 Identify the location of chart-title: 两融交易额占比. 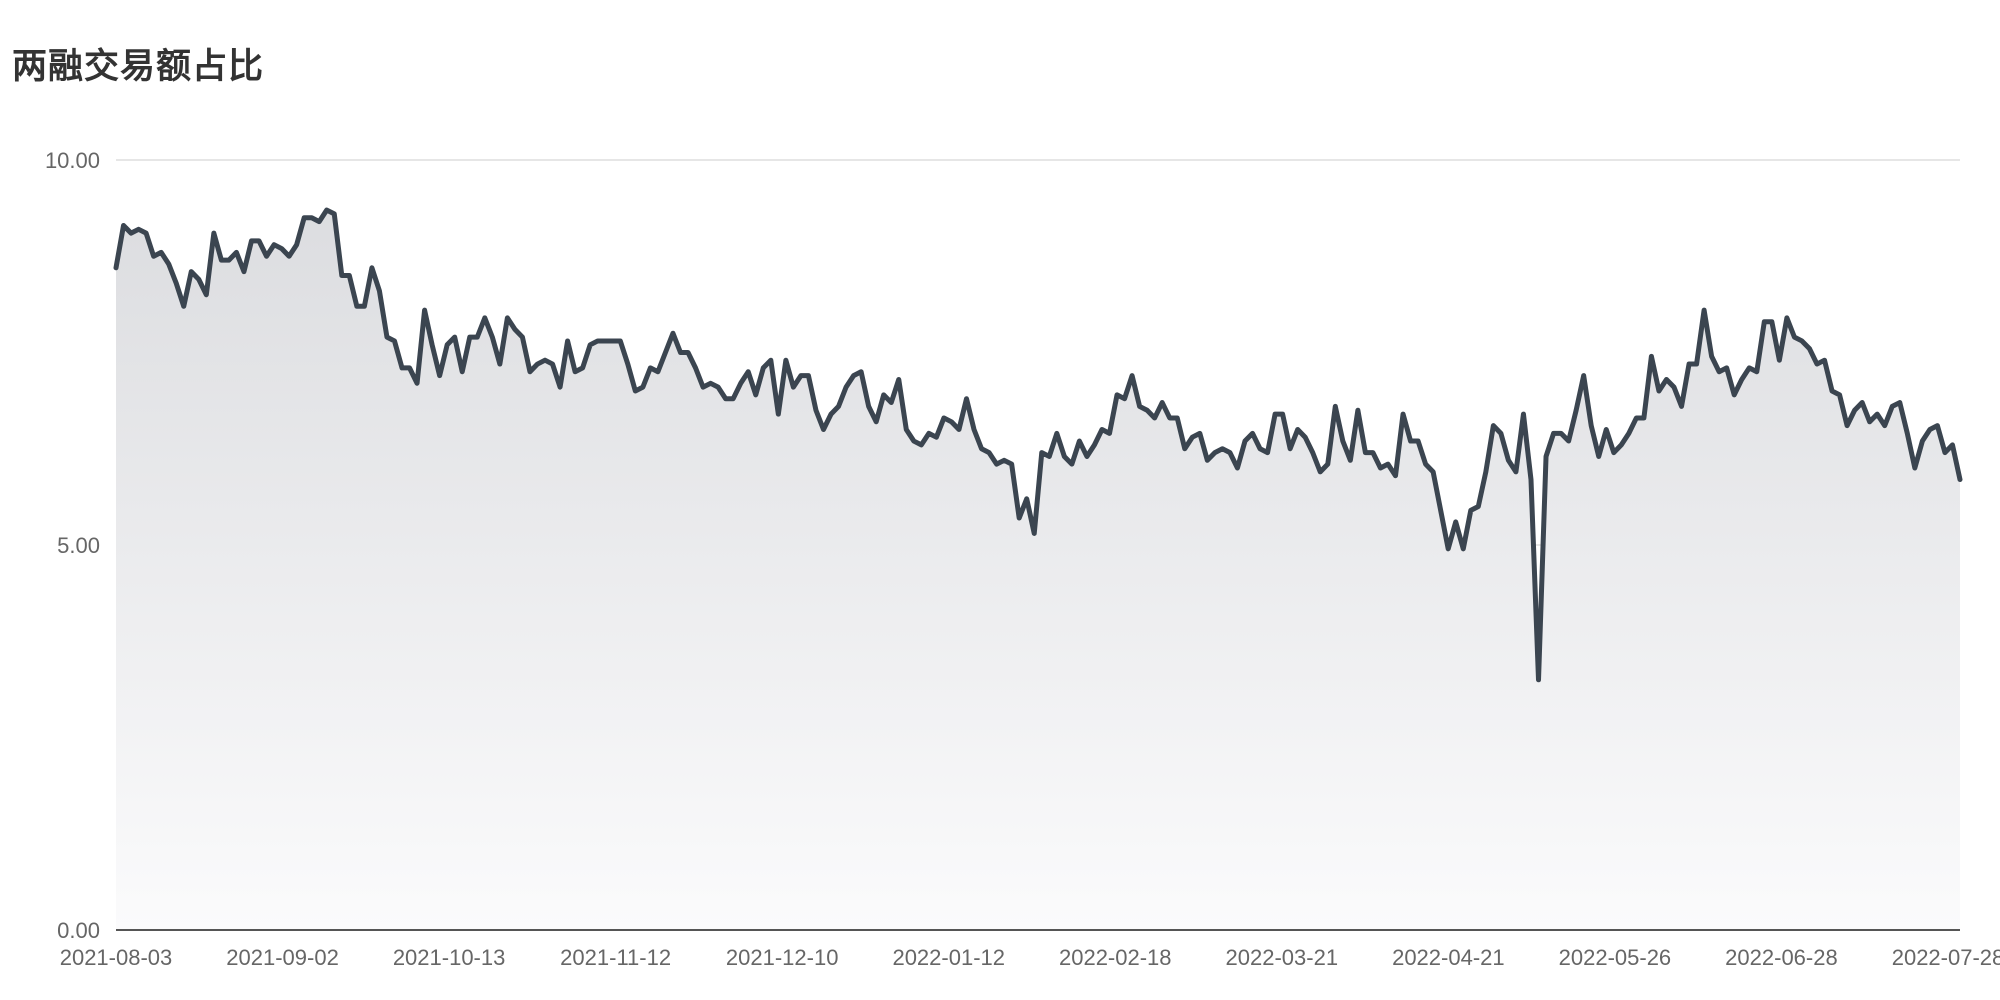
(138, 67).